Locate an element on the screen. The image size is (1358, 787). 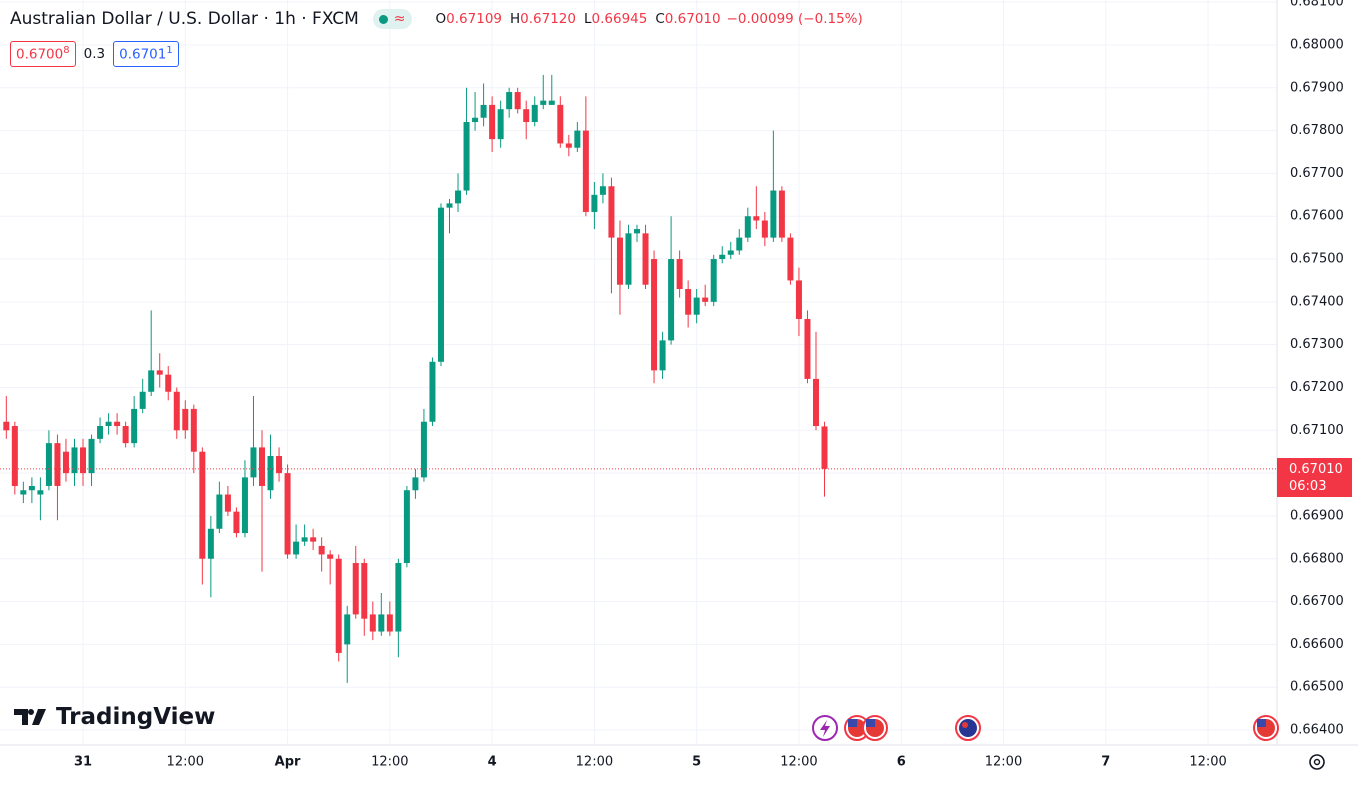
bid-button: 0.67008 is located at coordinates (43, 54).